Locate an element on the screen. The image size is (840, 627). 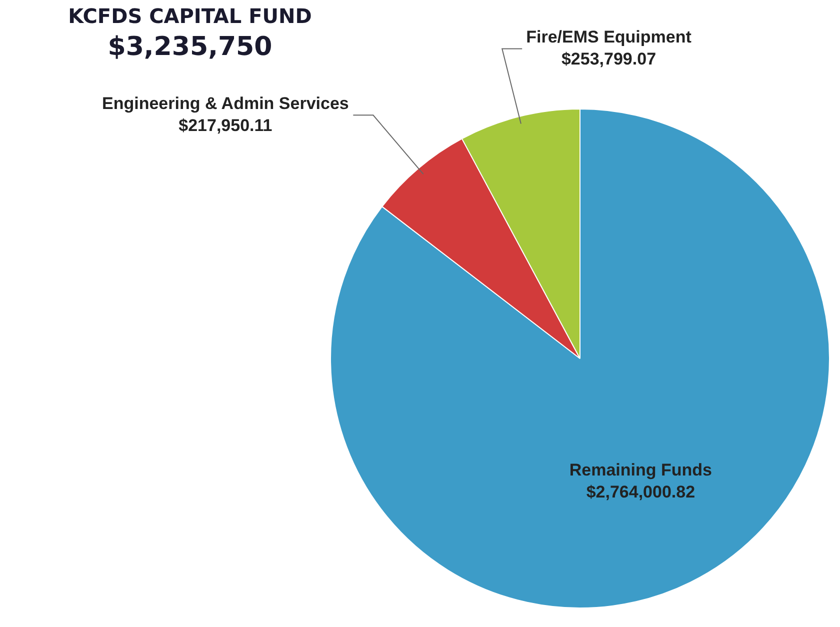
slice-label: Engineering & Admin Services is located at coordinates (225, 103).